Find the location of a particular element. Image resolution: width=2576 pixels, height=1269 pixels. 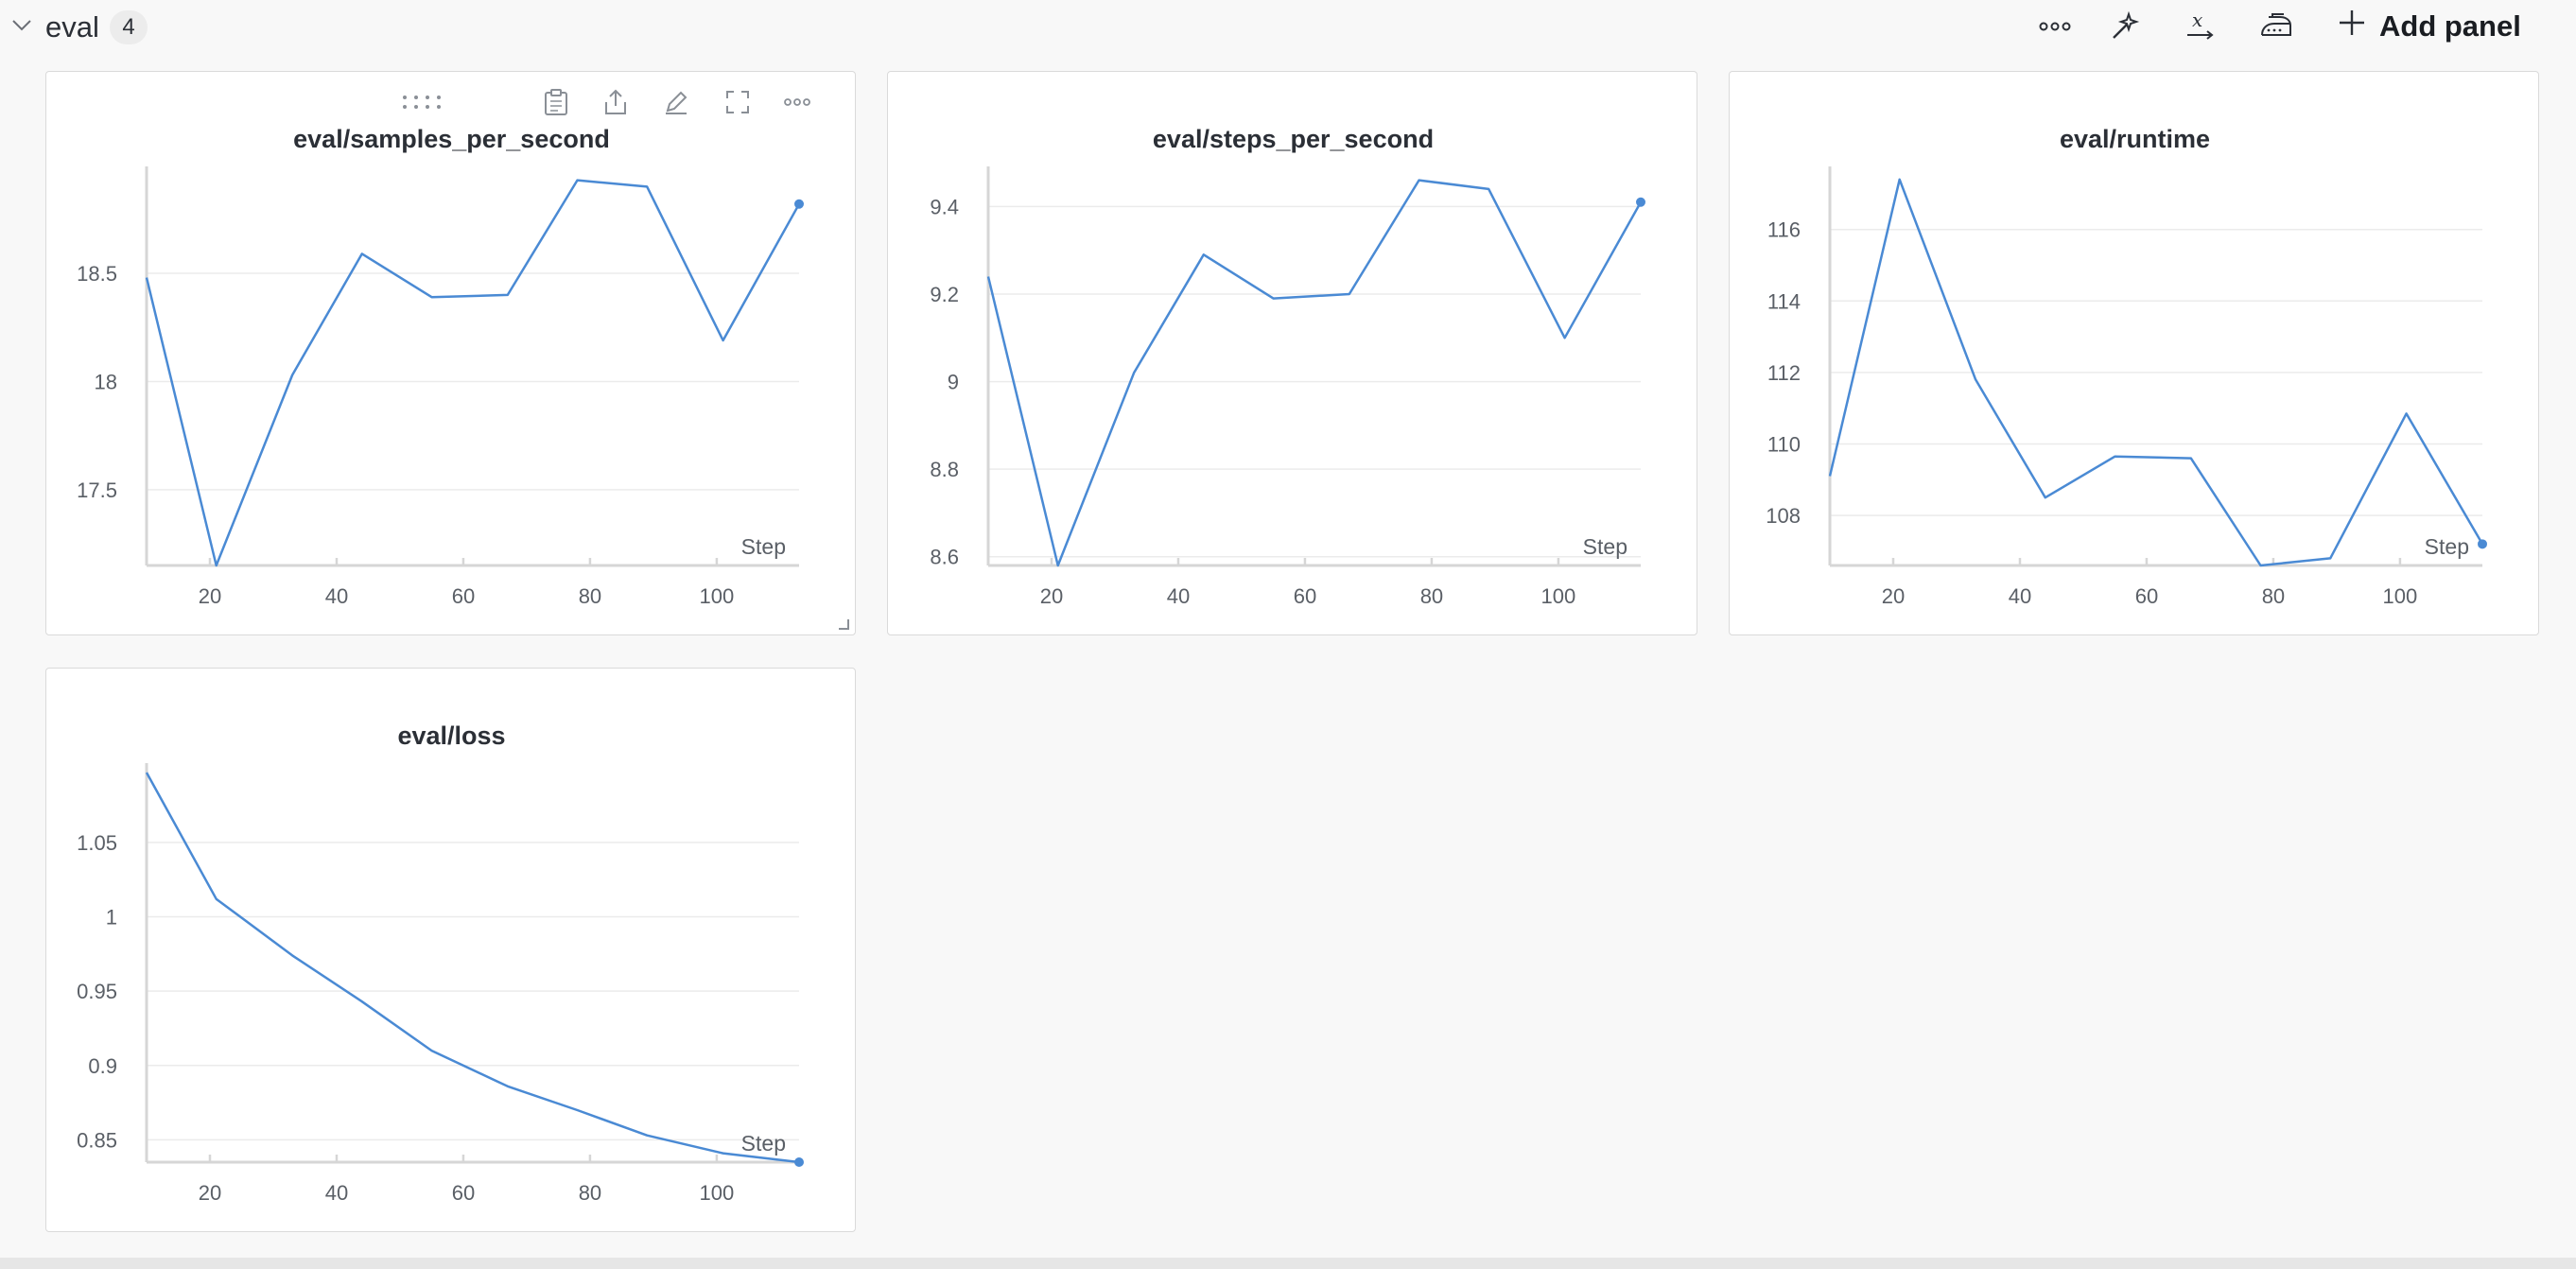

fullscreen-icon is located at coordinates (738, 102).